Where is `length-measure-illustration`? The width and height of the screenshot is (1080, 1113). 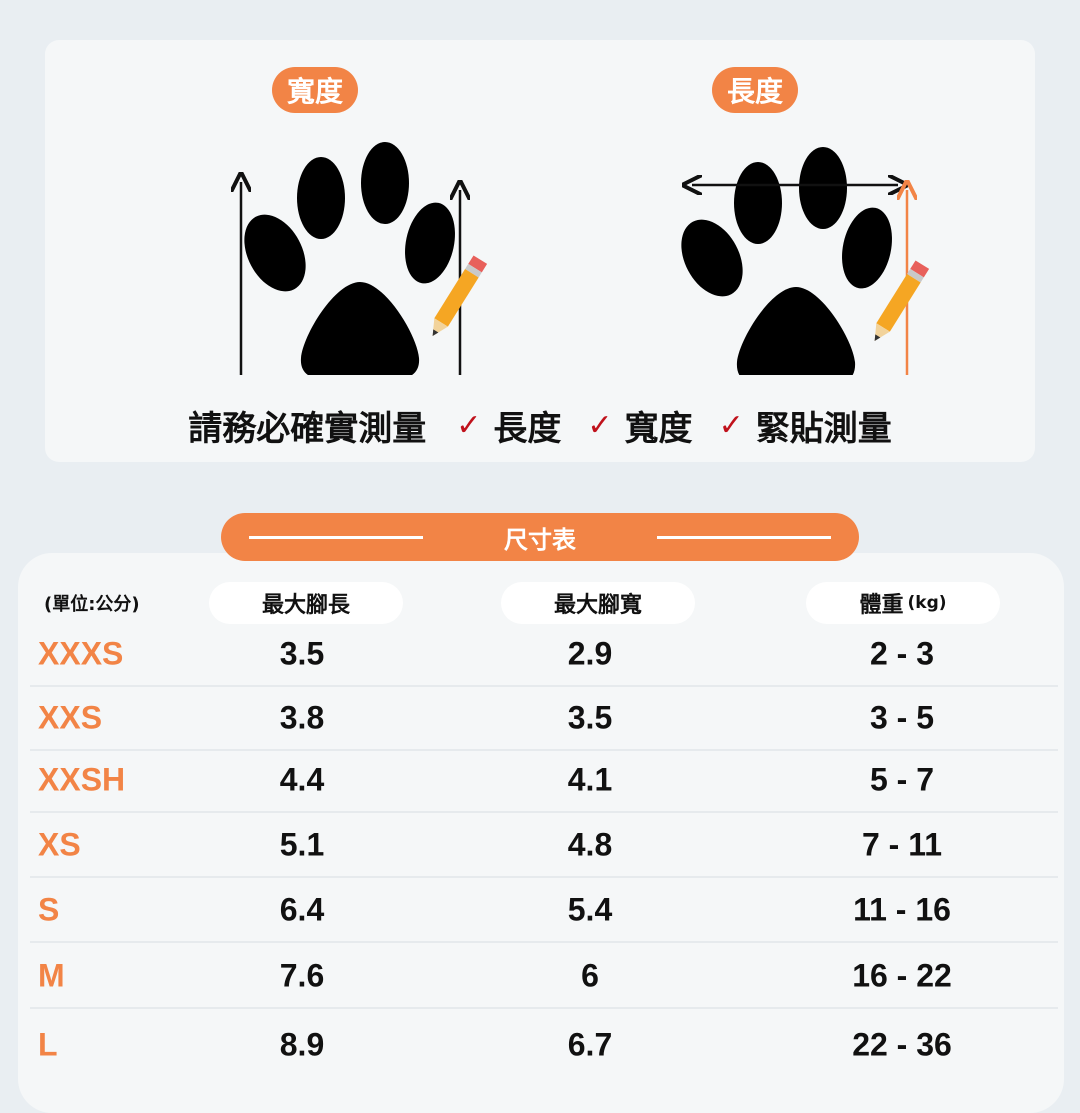
length-measure-illustration is located at coordinates (810, 261).